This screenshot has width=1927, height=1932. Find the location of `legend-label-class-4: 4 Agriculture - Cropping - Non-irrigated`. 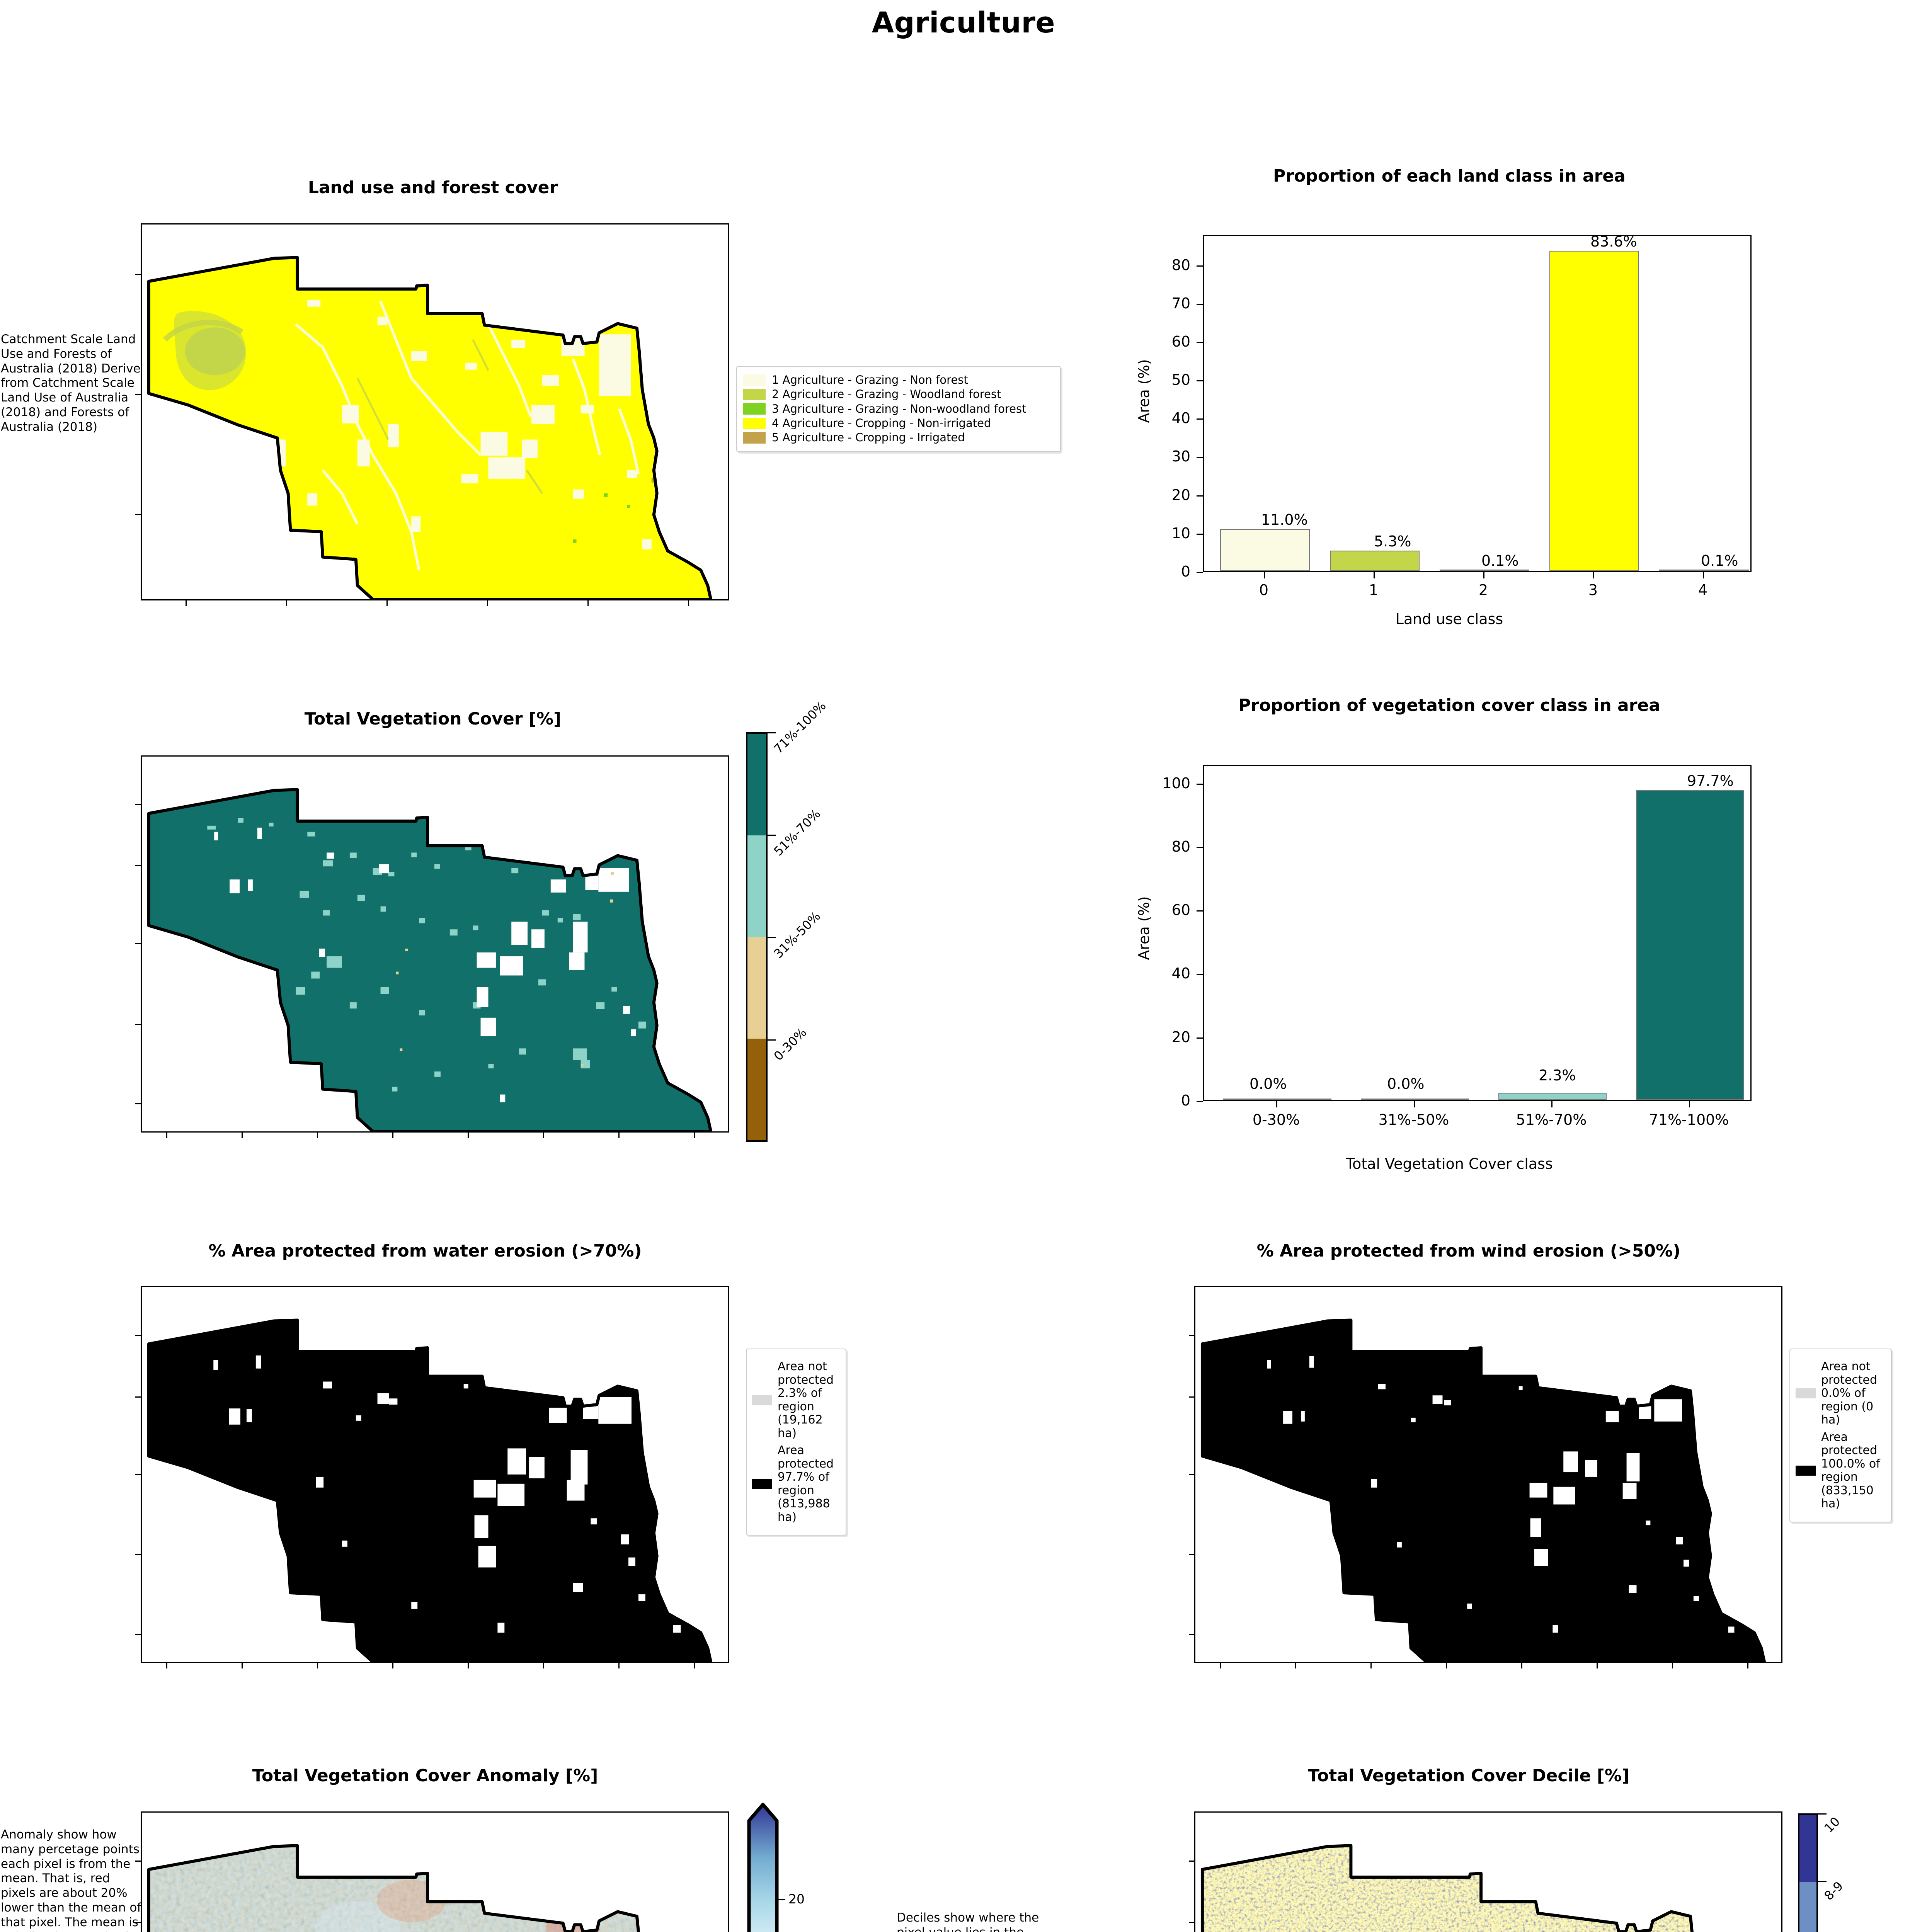

legend-label-class-4: 4 Agriculture - Cropping - Non-irrigated is located at coordinates (881, 424).